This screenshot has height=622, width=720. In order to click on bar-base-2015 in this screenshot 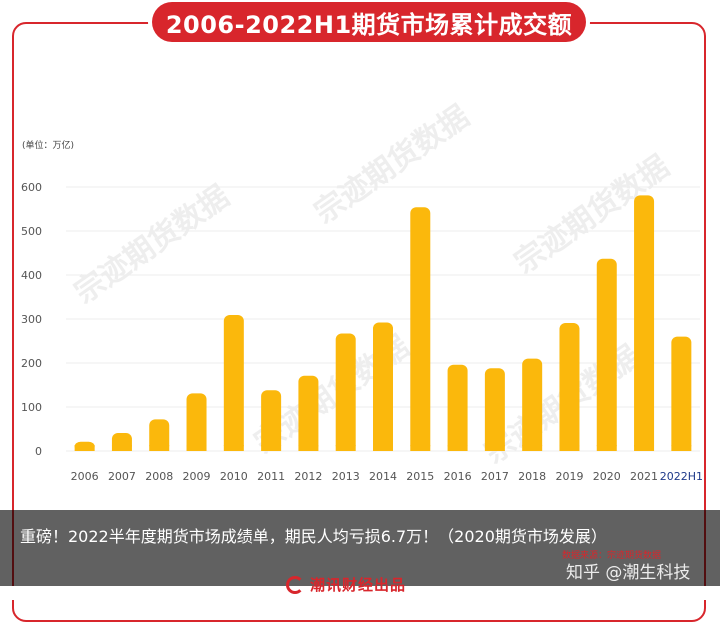, I will do `click(420, 448)`.